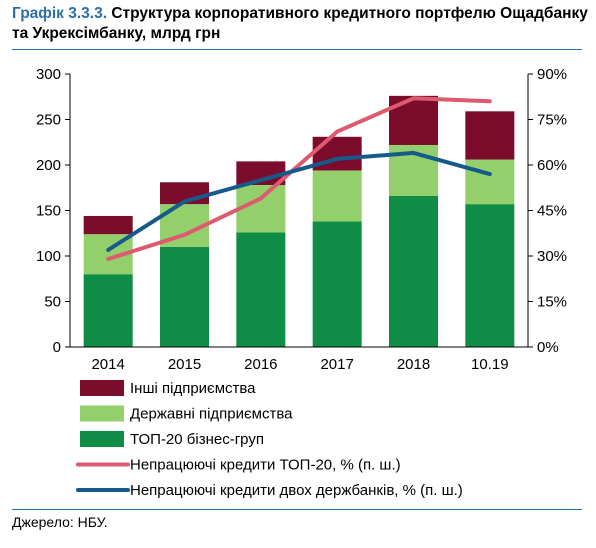 This screenshot has width=596, height=548. What do you see at coordinates (552, 165) in the screenshot?
I see `right-tick-label-5: 60%` at bounding box center [552, 165].